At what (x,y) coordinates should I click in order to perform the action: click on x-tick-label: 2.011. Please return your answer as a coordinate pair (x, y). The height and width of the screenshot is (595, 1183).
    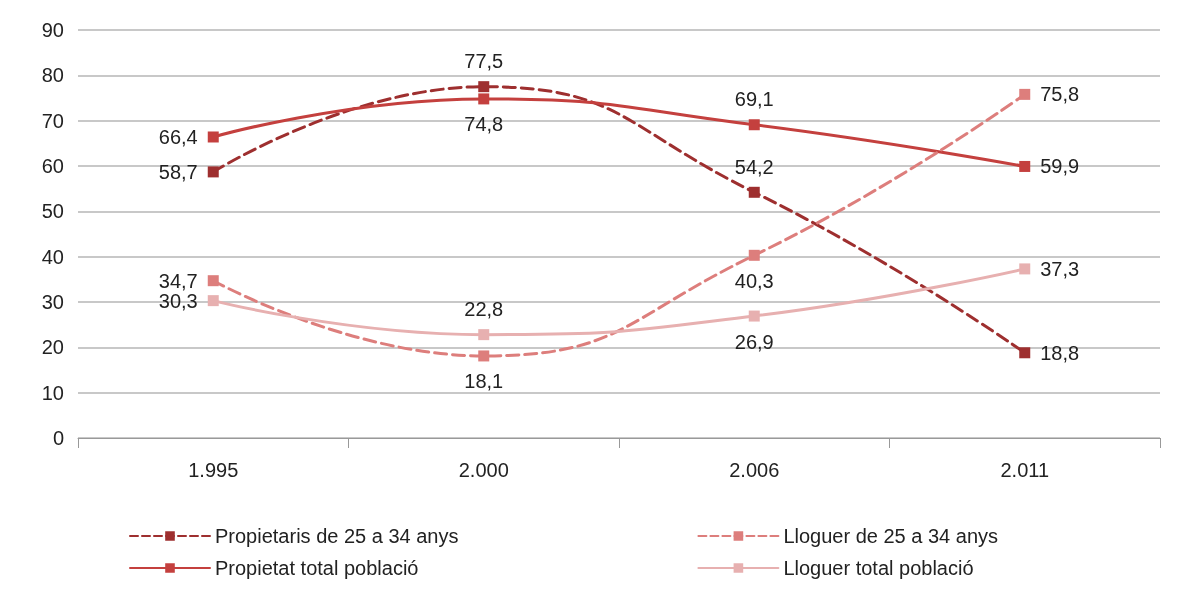
    Looking at the image, I should click on (1025, 470).